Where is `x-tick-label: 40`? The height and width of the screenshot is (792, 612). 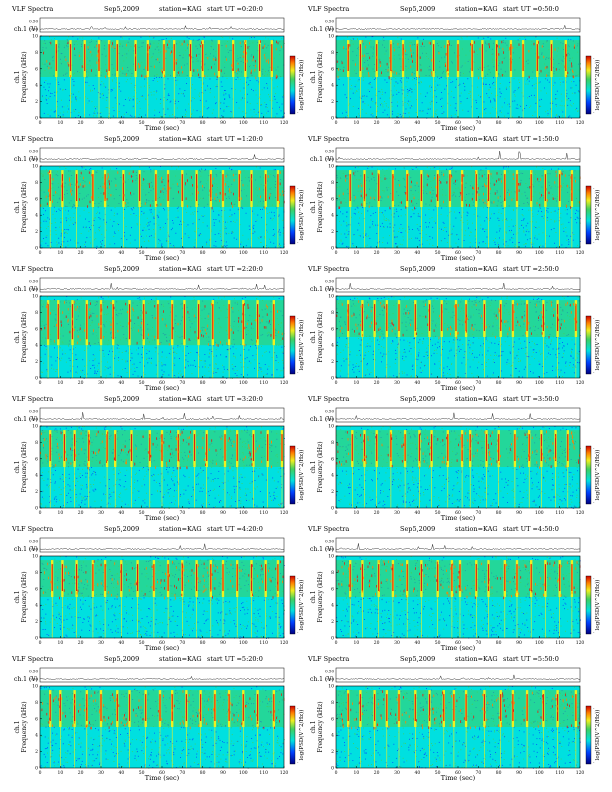 x-tick-label: 40 is located at coordinates (121, 253).